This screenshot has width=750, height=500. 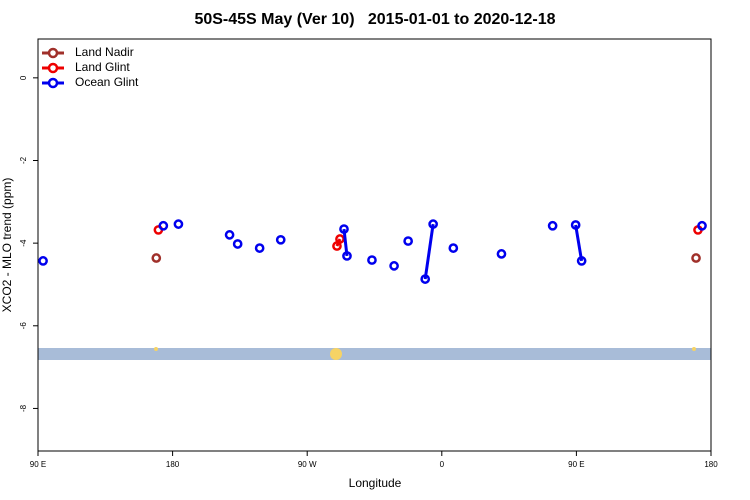 I want to click on y-tick-label: -6, so click(x=23, y=326).